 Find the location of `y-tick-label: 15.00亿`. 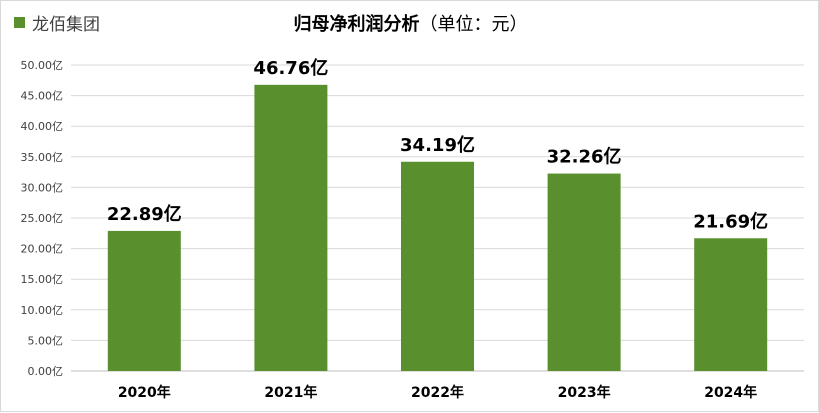

y-tick-label: 15.00亿 is located at coordinates (42, 279).